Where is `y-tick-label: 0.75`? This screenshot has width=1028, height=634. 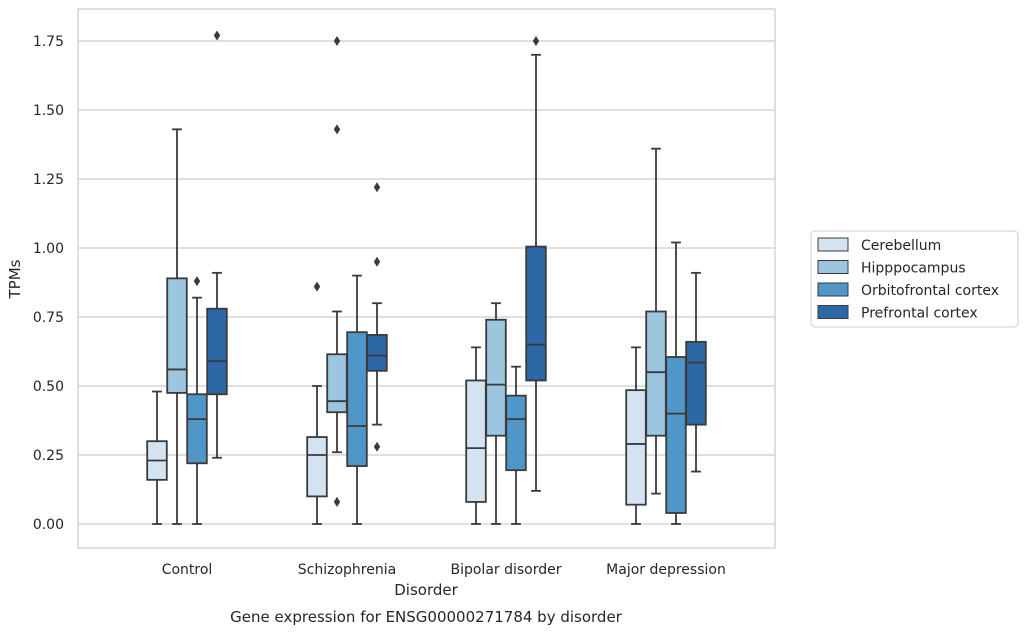 y-tick-label: 0.75 is located at coordinates (48, 318).